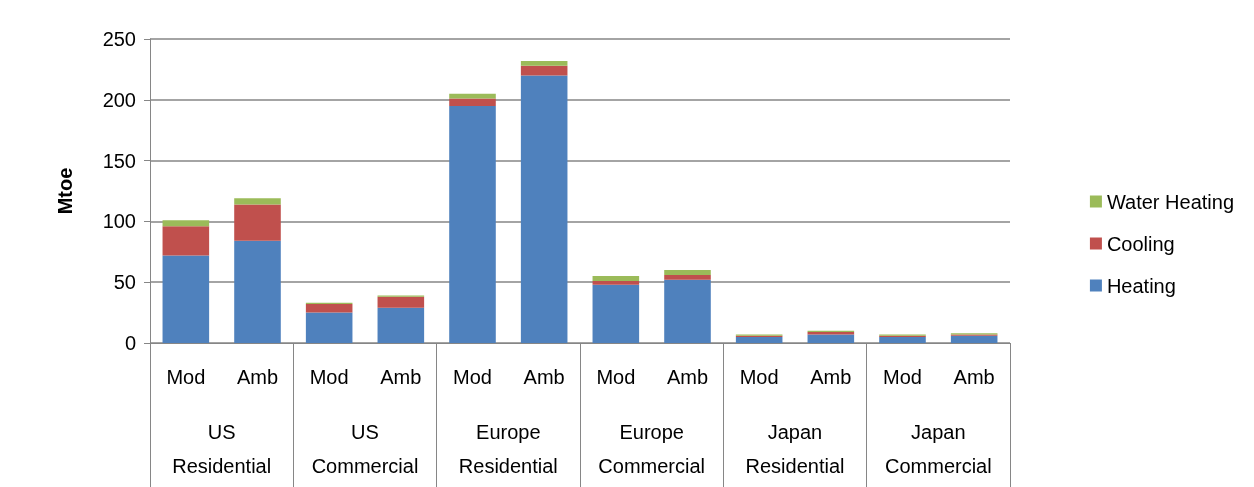 The height and width of the screenshot is (487, 1254). What do you see at coordinates (124, 282) in the screenshot?
I see `y-tick-label: 50` at bounding box center [124, 282].